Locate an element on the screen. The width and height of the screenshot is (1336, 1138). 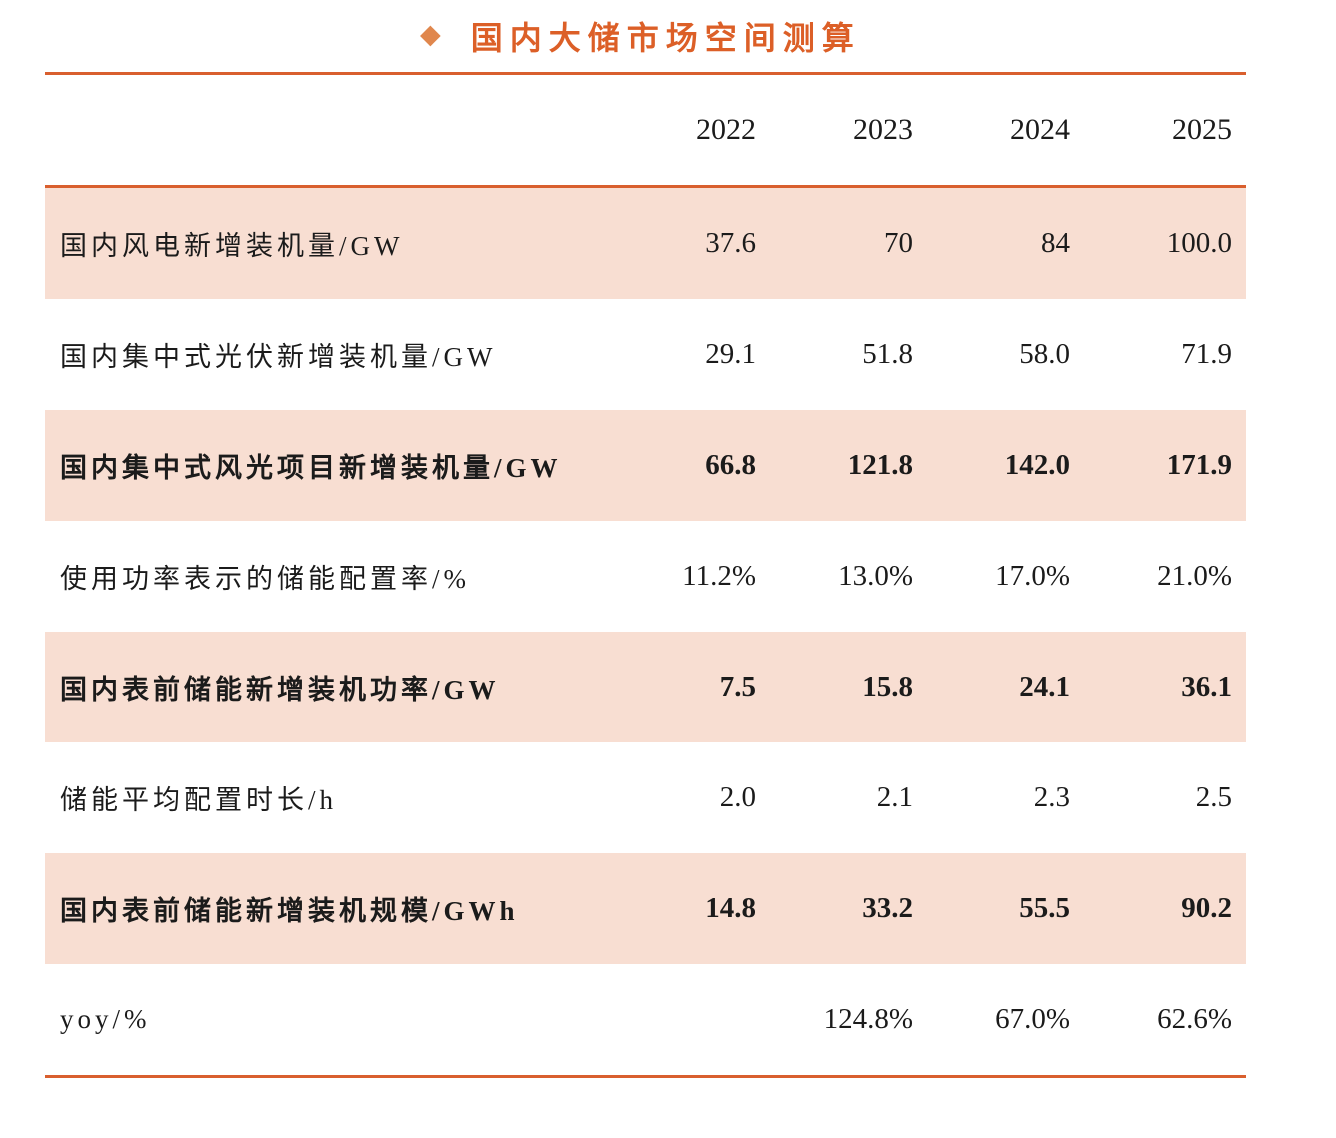
row-label: 使用功率表示的储能配置率/% is located at coordinates (265, 578).